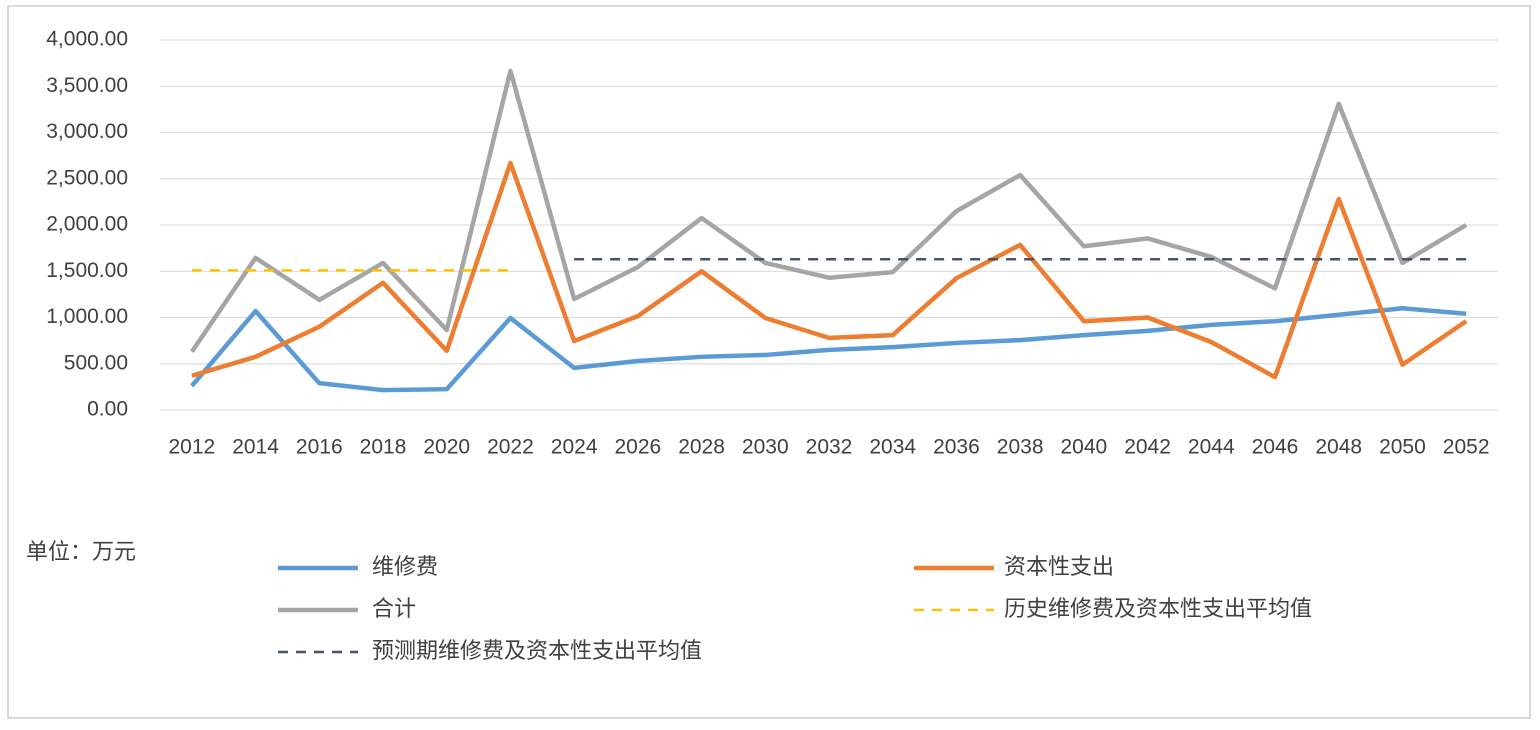  I want to click on x-tick-label: 2024, so click(574, 447).